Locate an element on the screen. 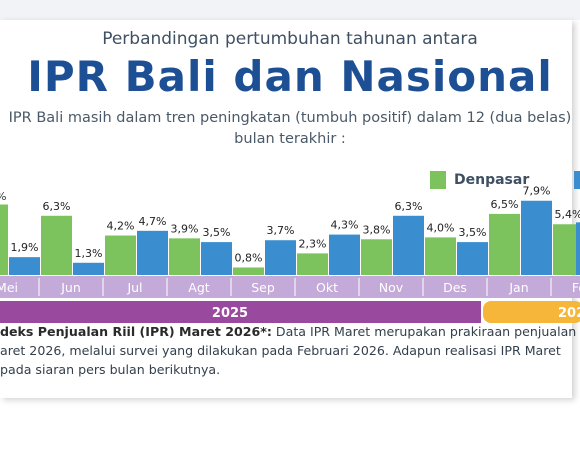  bar-bali-partial is located at coordinates (4, 239).